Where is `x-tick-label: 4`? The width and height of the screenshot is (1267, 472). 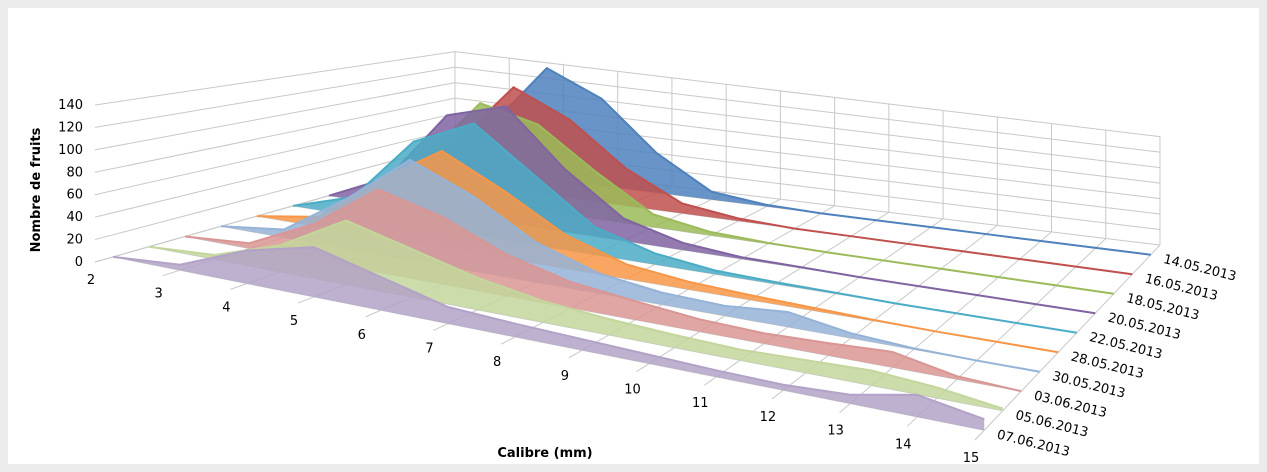
x-tick-label: 4 is located at coordinates (226, 307).